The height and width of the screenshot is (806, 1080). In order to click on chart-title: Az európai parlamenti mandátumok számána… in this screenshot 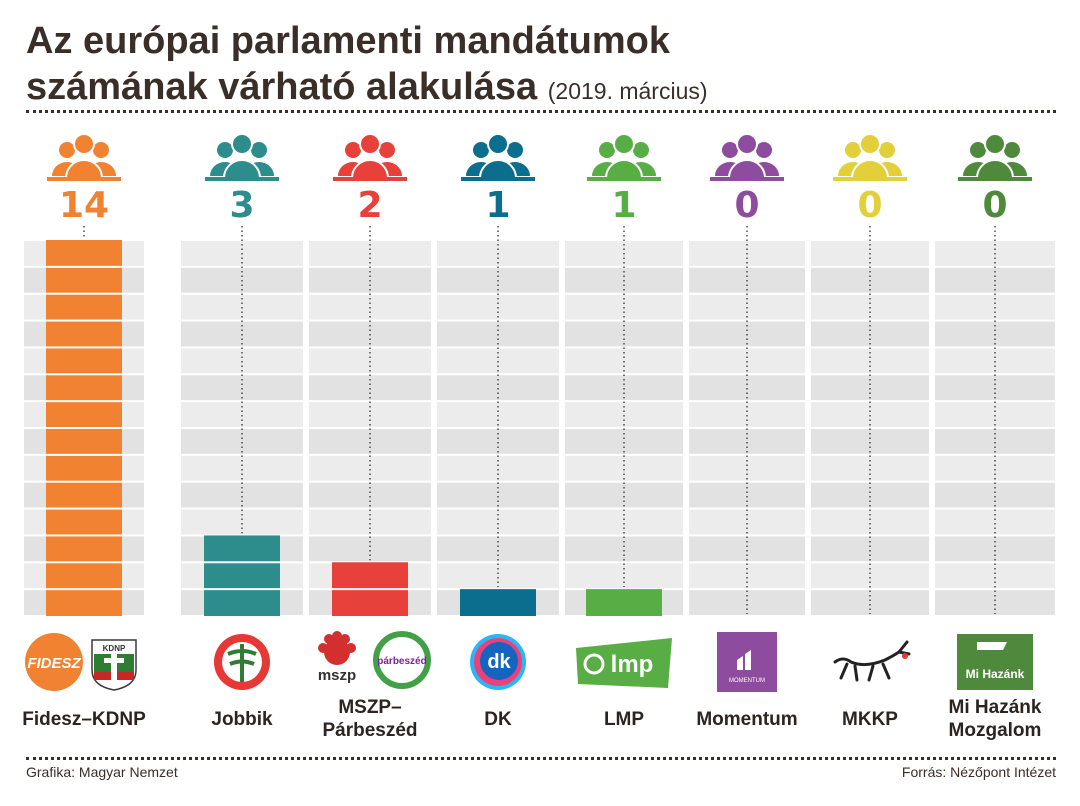, I will do `click(367, 66)`.